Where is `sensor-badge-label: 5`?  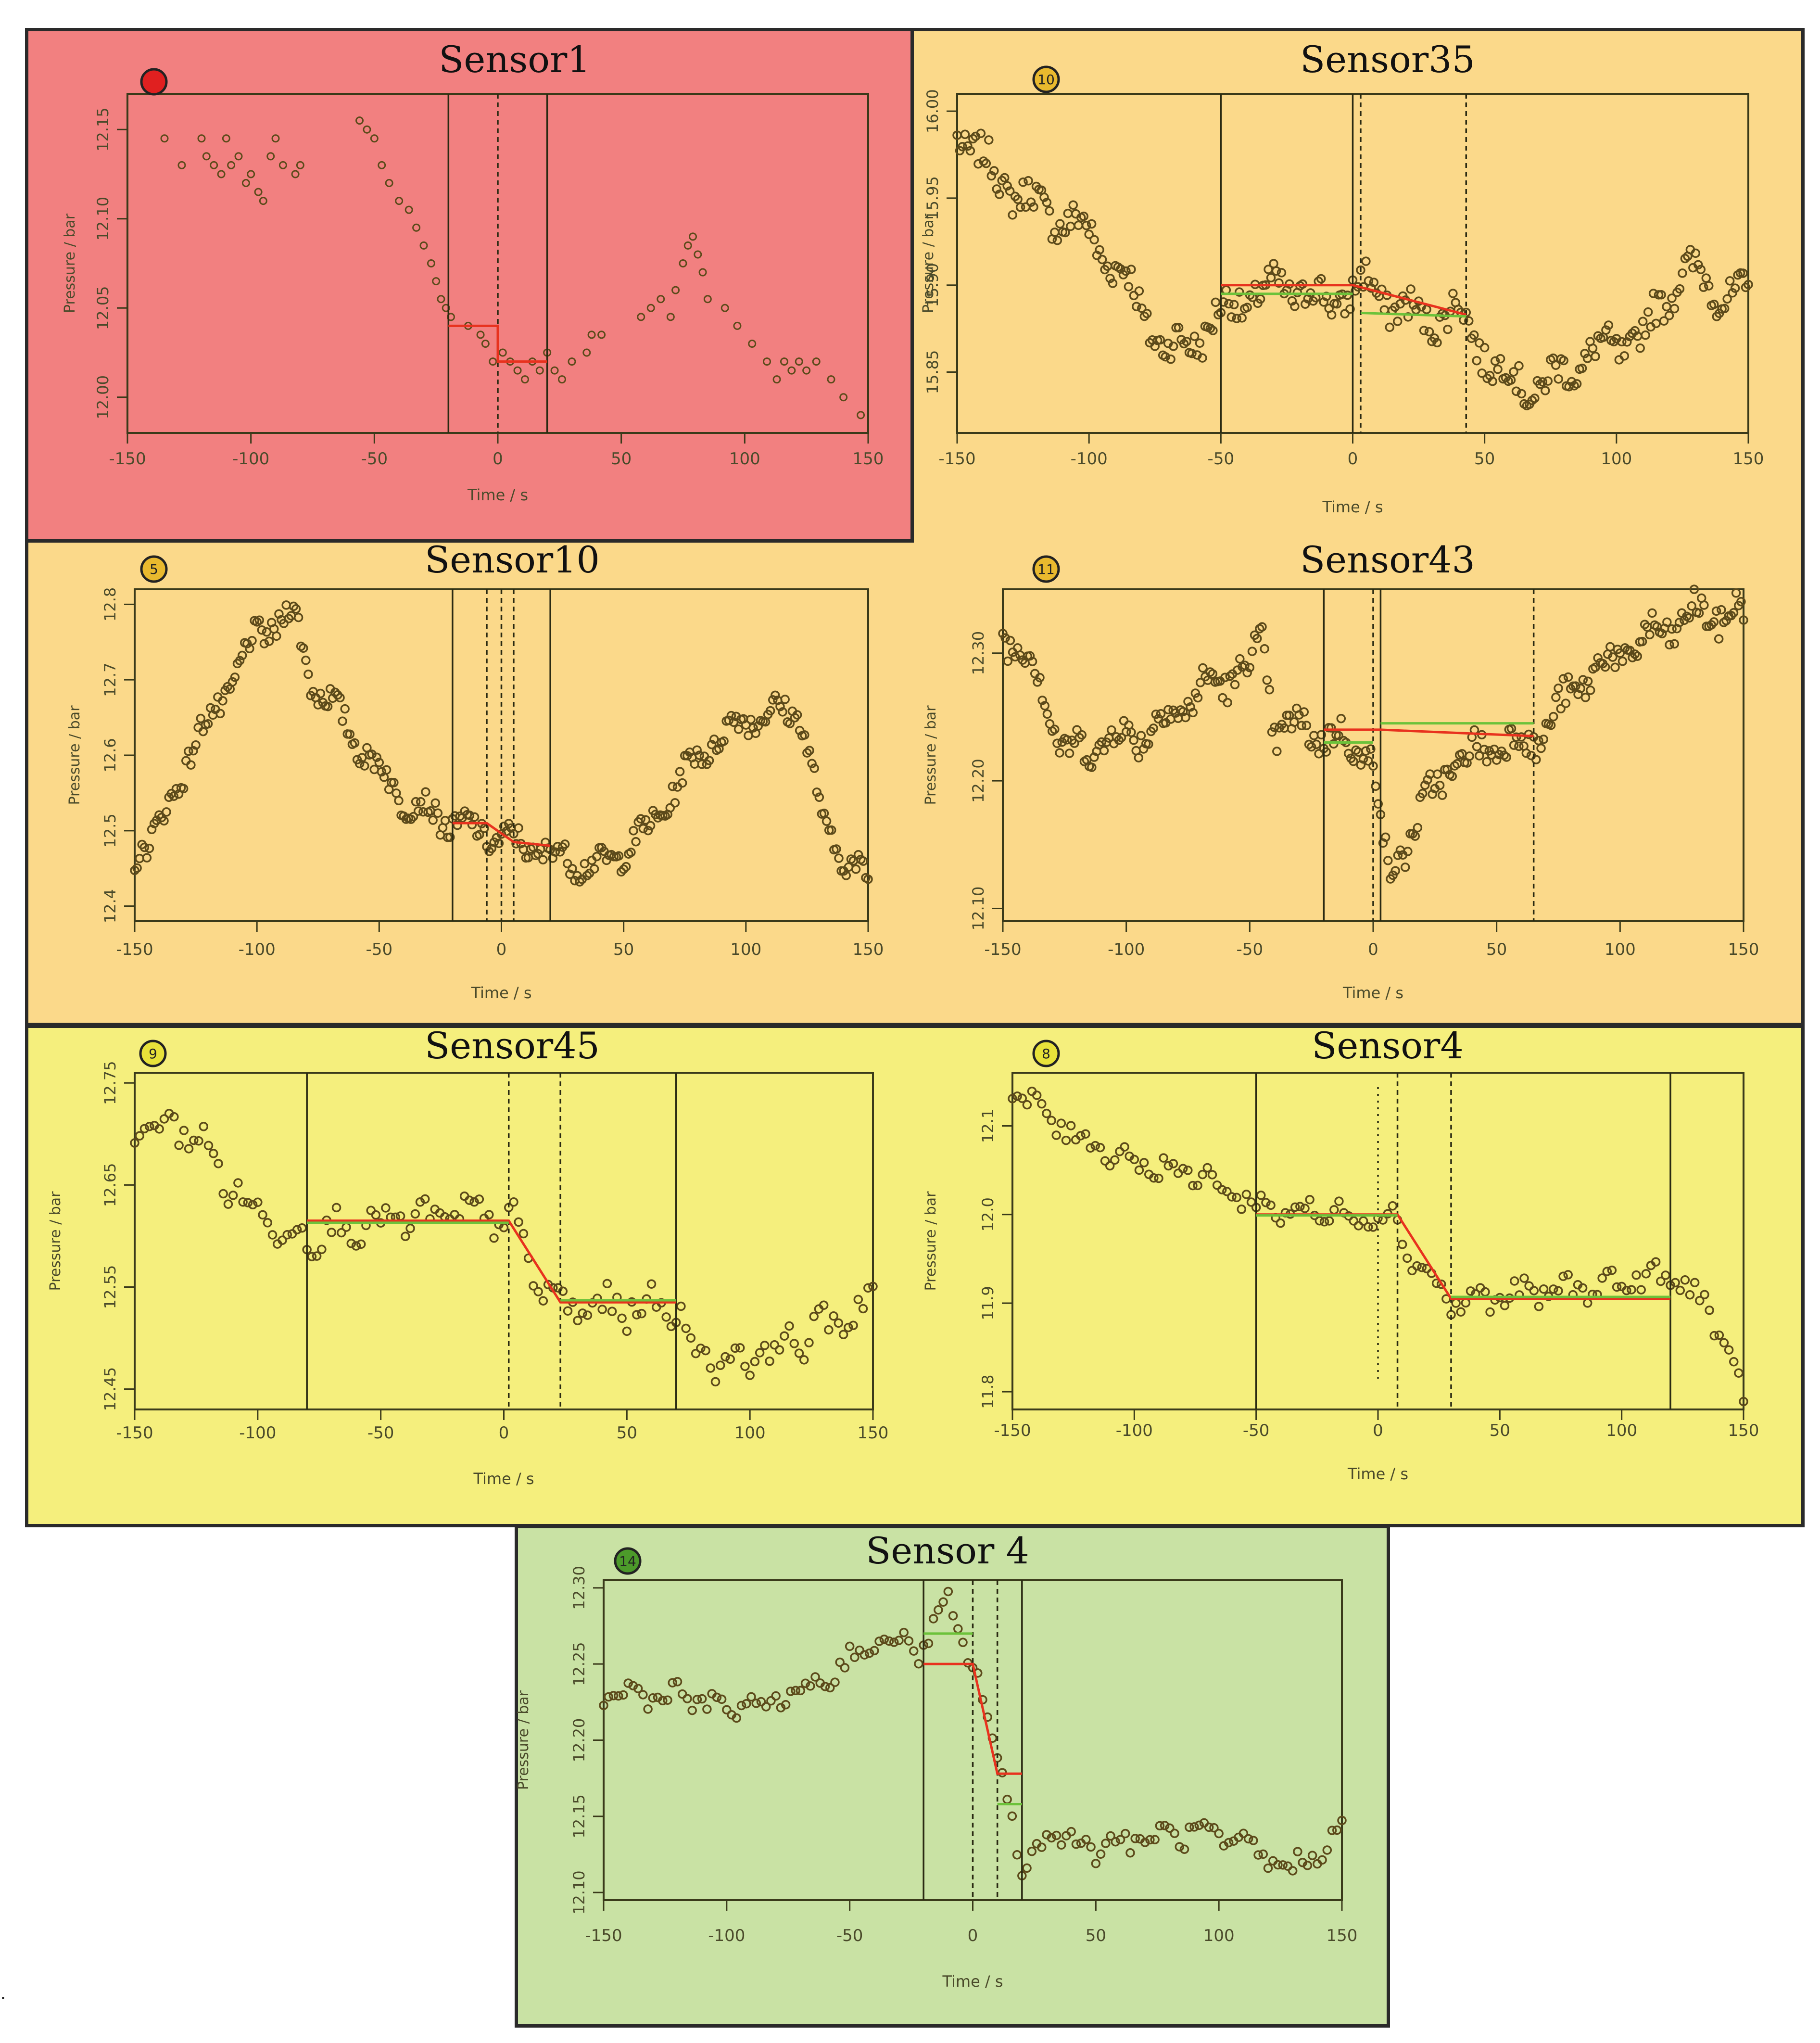 sensor-badge-label: 5 is located at coordinates (154, 569).